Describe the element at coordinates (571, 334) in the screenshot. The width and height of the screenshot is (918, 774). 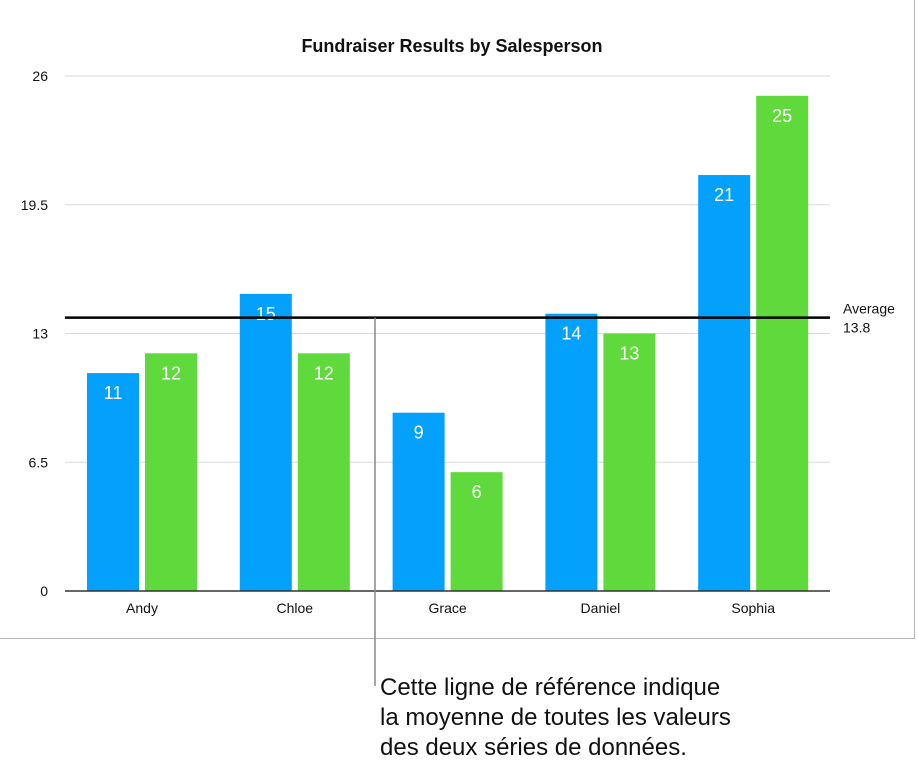
I see `data-label: 14` at that location.